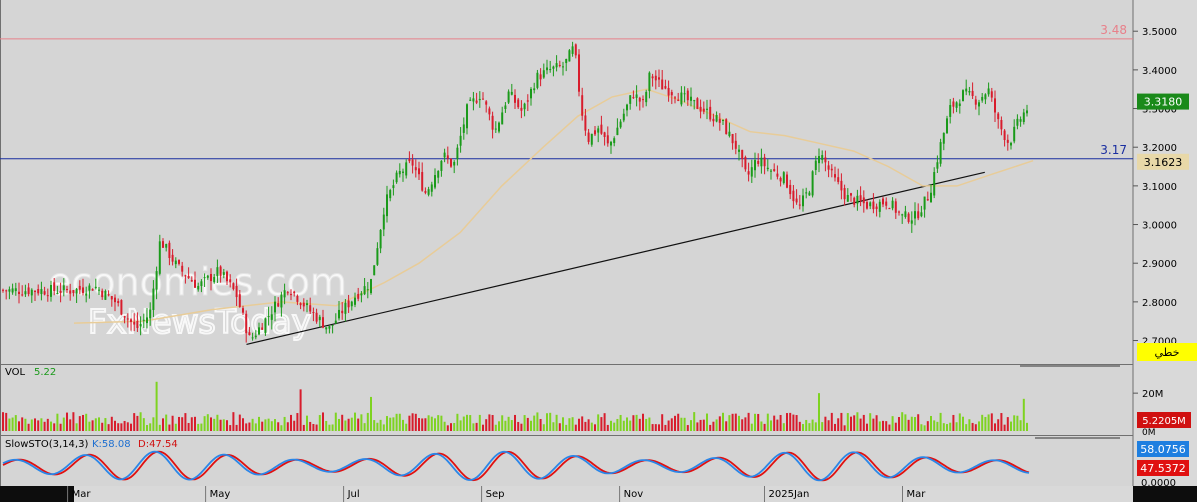 The width and height of the screenshot is (1197, 502). What do you see at coordinates (1152, 394) in the screenshot?
I see `volume-tick-label: 20M` at bounding box center [1152, 394].